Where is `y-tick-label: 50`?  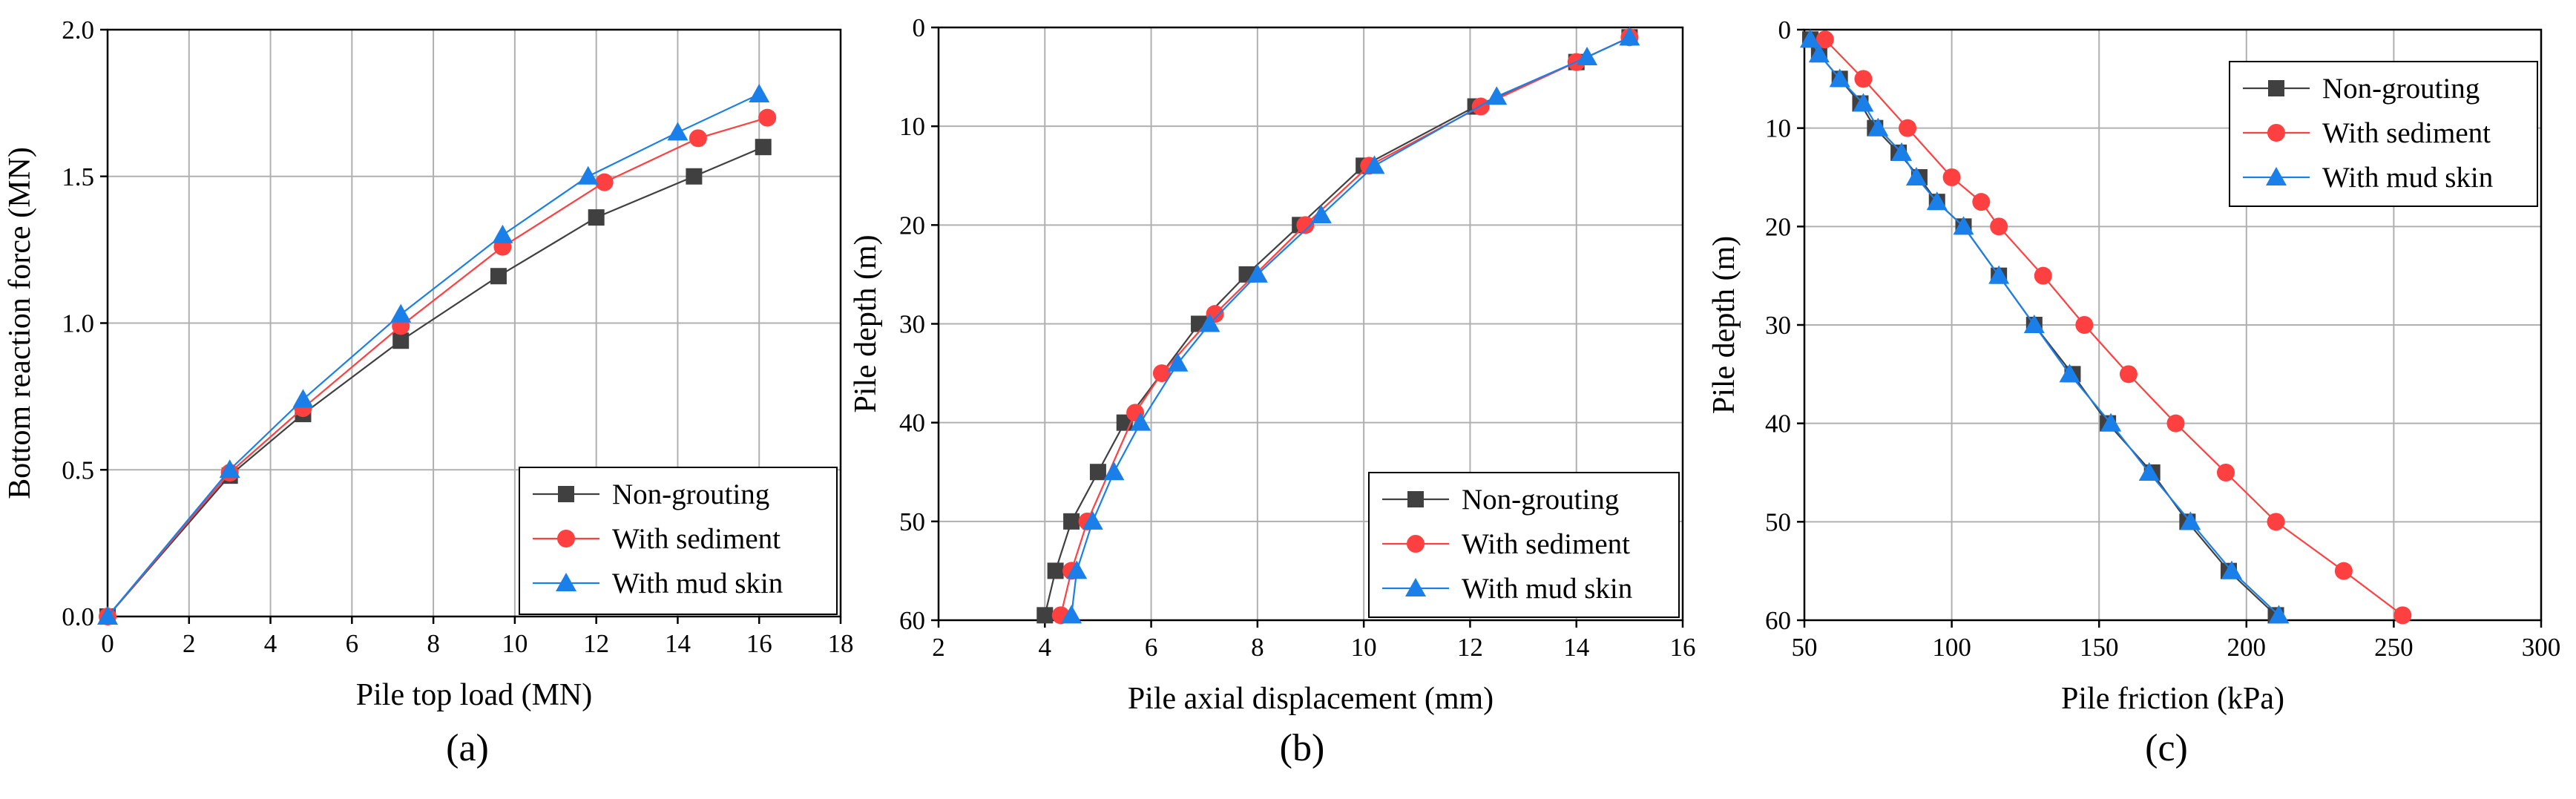
y-tick-label: 50 is located at coordinates (1778, 522).